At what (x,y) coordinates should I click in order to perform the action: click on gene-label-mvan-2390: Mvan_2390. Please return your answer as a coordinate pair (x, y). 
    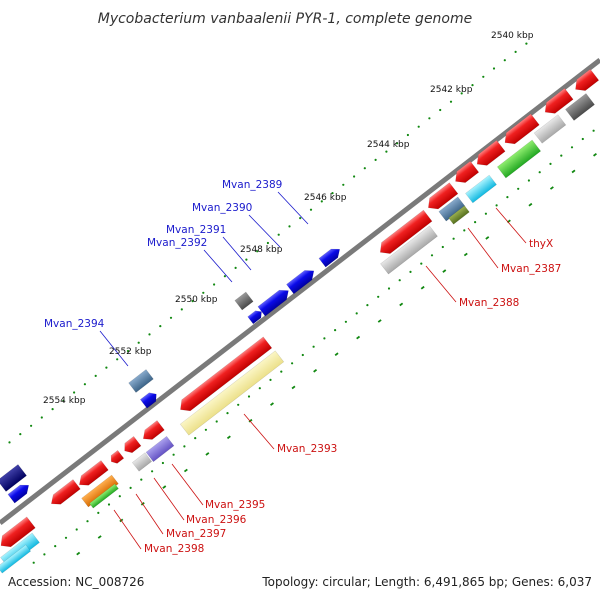
    Looking at the image, I should click on (222, 208).